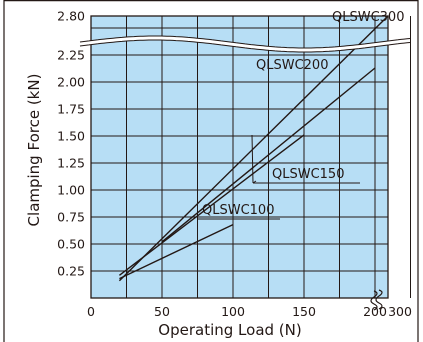  Describe the element at coordinates (71, 109) in the screenshot. I see `y-tick-label: 1.75` at that location.